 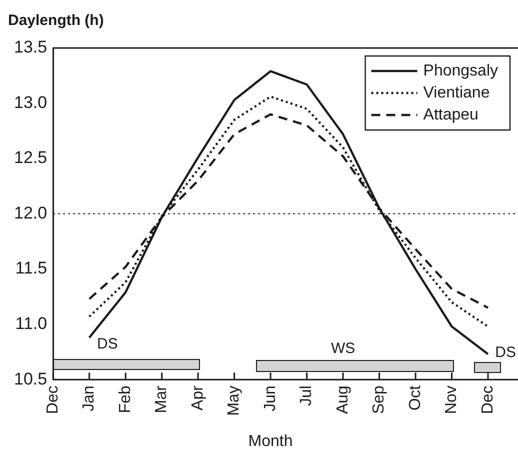 What do you see at coordinates (343, 400) in the screenshot?
I see `x-tick-label: Aug` at bounding box center [343, 400].